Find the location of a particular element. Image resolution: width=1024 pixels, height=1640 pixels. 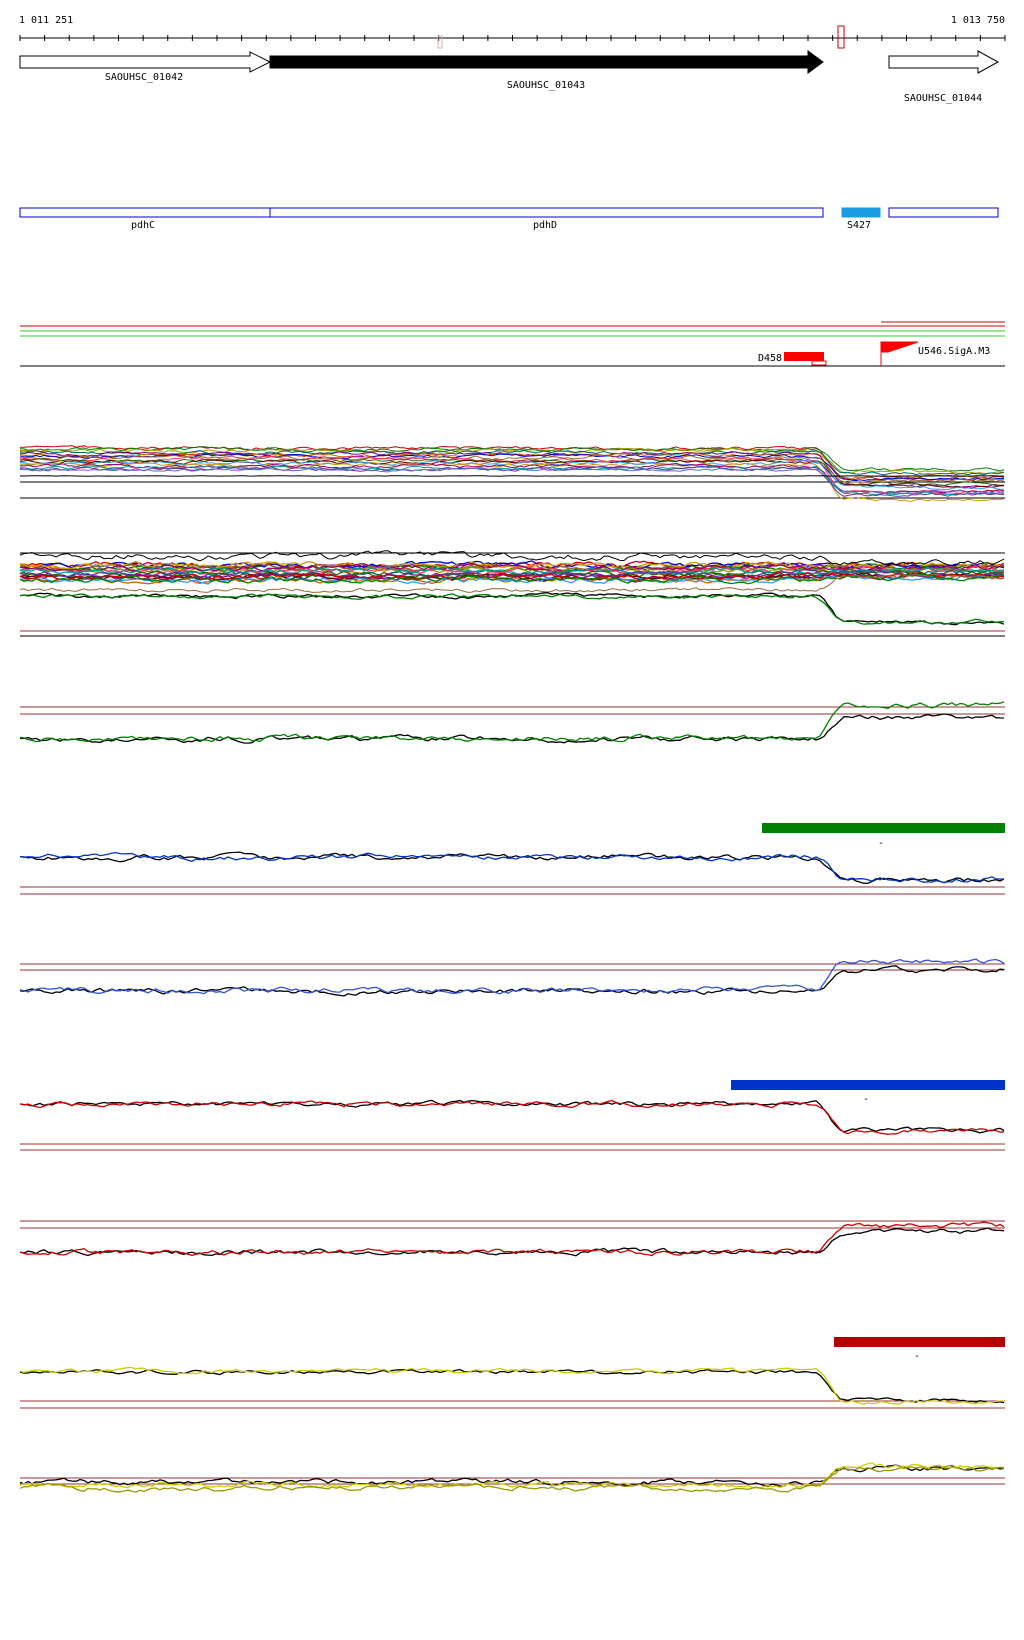

feature-label-d458: D458 is located at coordinates (770, 358).